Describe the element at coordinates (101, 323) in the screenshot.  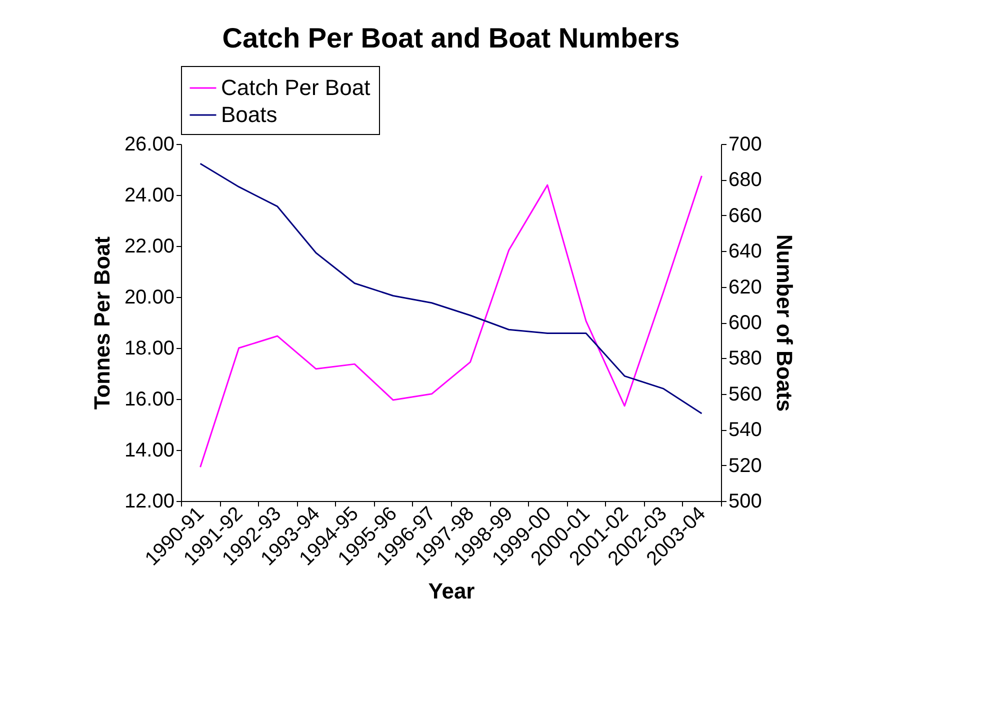
I see `y-axis-title: Tonnes Per Boat` at that location.